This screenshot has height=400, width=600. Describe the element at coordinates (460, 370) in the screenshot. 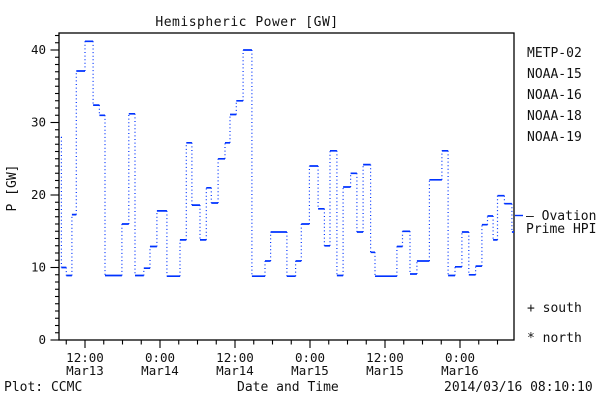

I see `x-tick-date-5: Mar16` at that location.